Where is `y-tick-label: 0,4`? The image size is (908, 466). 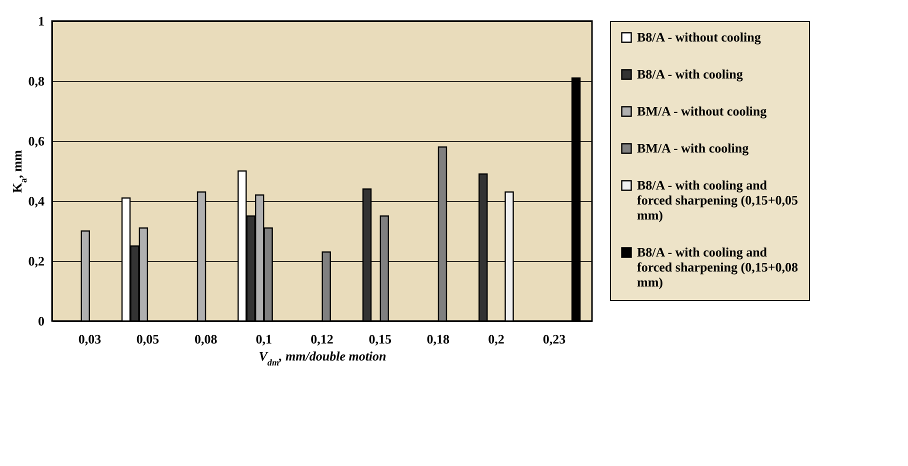 y-tick-label: 0,4 is located at coordinates (36, 201).